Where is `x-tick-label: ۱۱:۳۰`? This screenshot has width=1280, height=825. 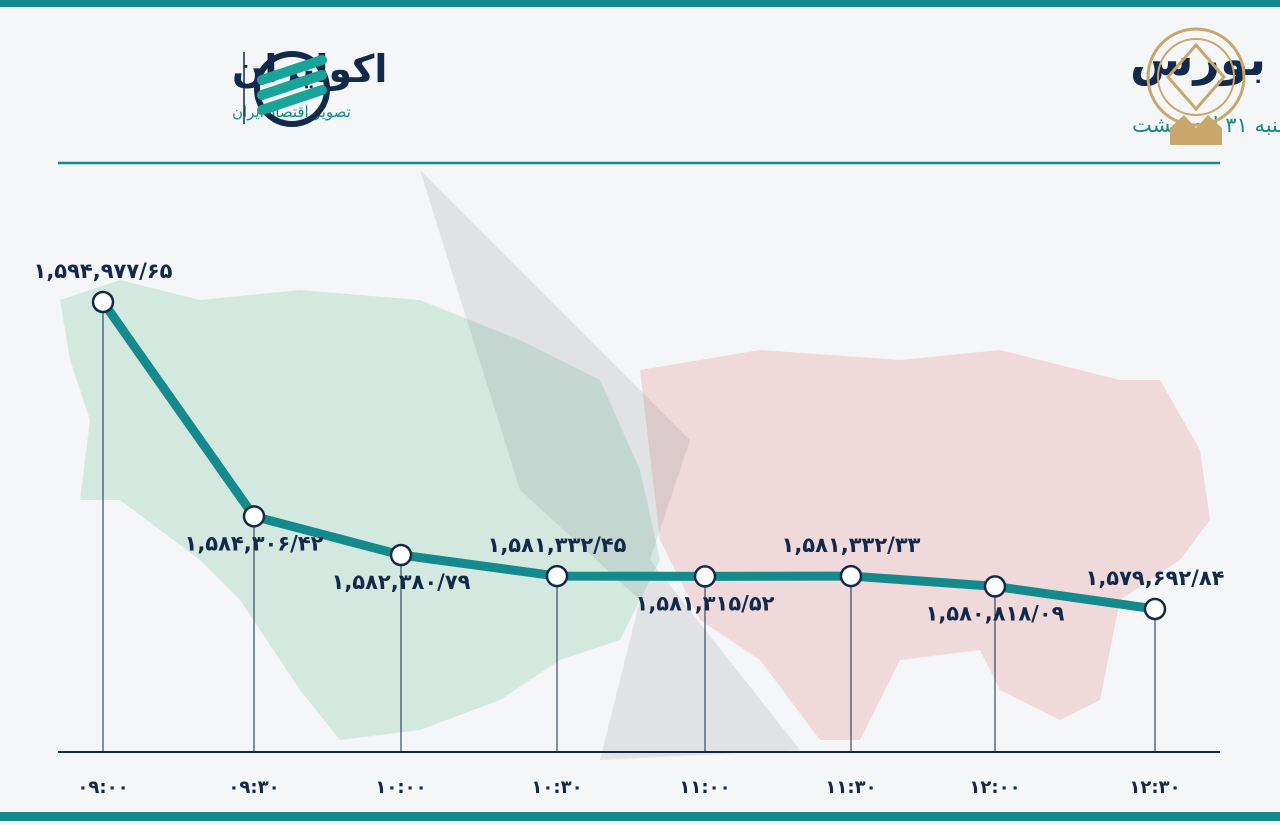
x-tick-label: ۱۱:۳۰ is located at coordinates (850, 787).